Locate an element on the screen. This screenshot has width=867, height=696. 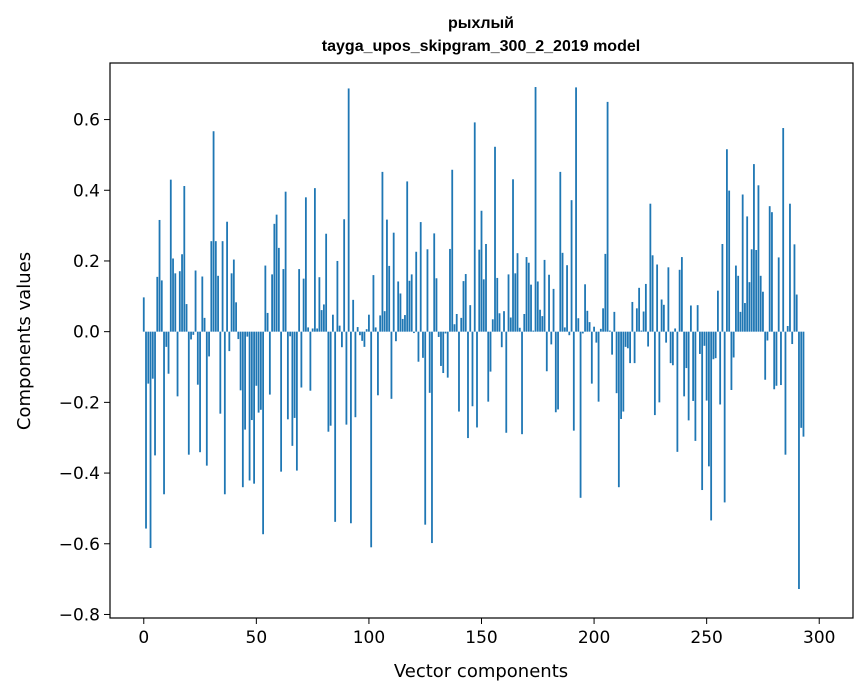
x-tick-label: 300 is located at coordinates (819, 638).